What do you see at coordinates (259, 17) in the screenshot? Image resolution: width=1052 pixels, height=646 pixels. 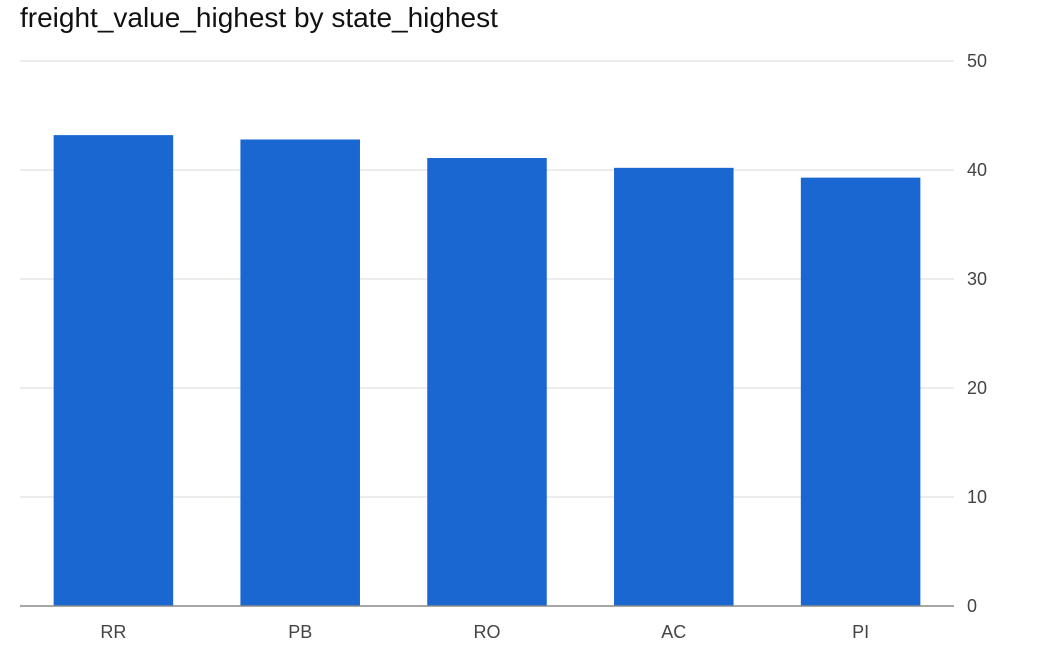 I see `chart-title: freight_value_highest by state_highest` at bounding box center [259, 17].